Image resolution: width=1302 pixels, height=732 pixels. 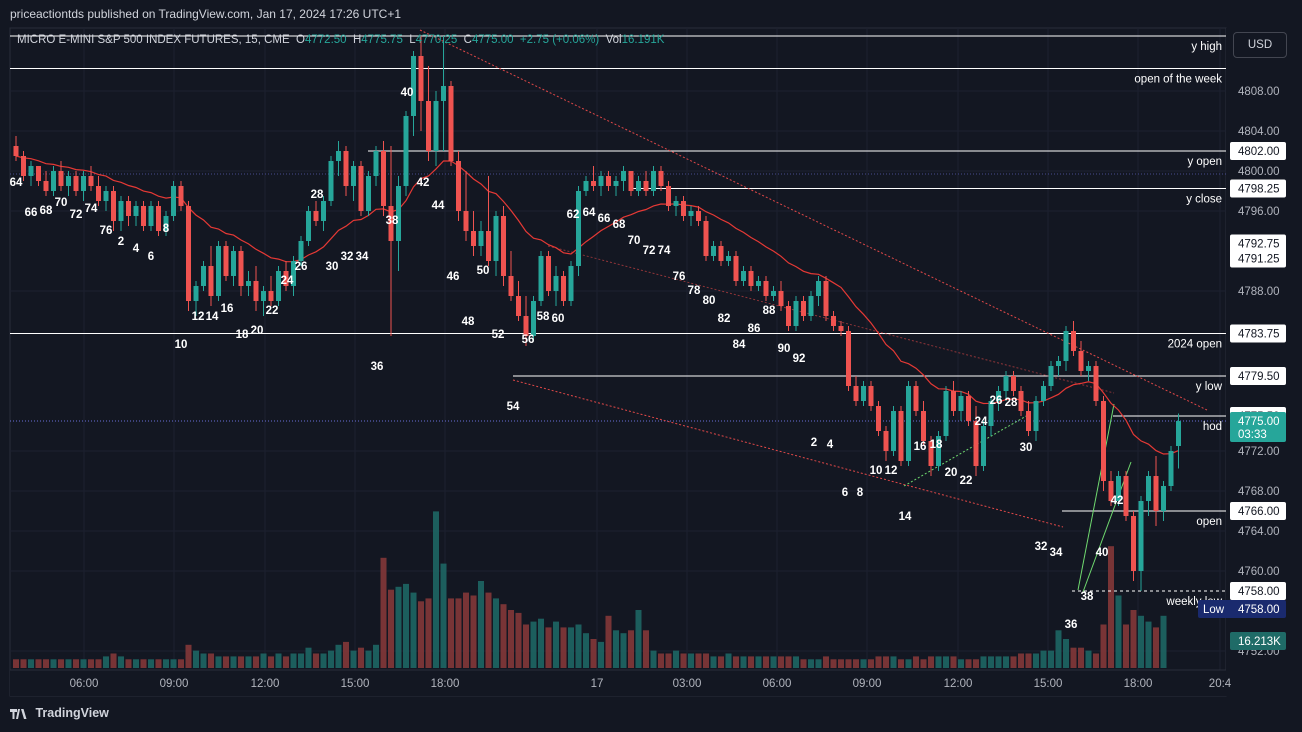 I want to click on bar-number-label: 56, so click(x=528, y=340).